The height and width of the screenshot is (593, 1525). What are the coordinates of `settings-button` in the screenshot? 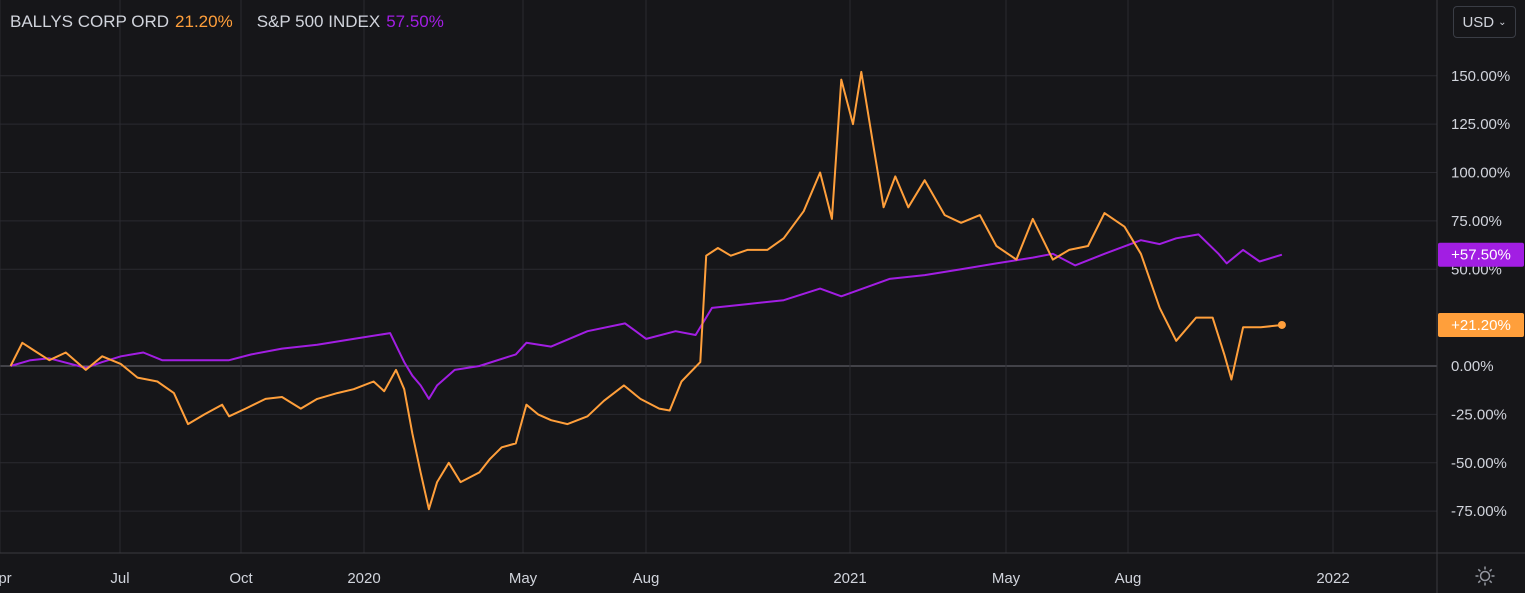 It's located at (1485, 576).